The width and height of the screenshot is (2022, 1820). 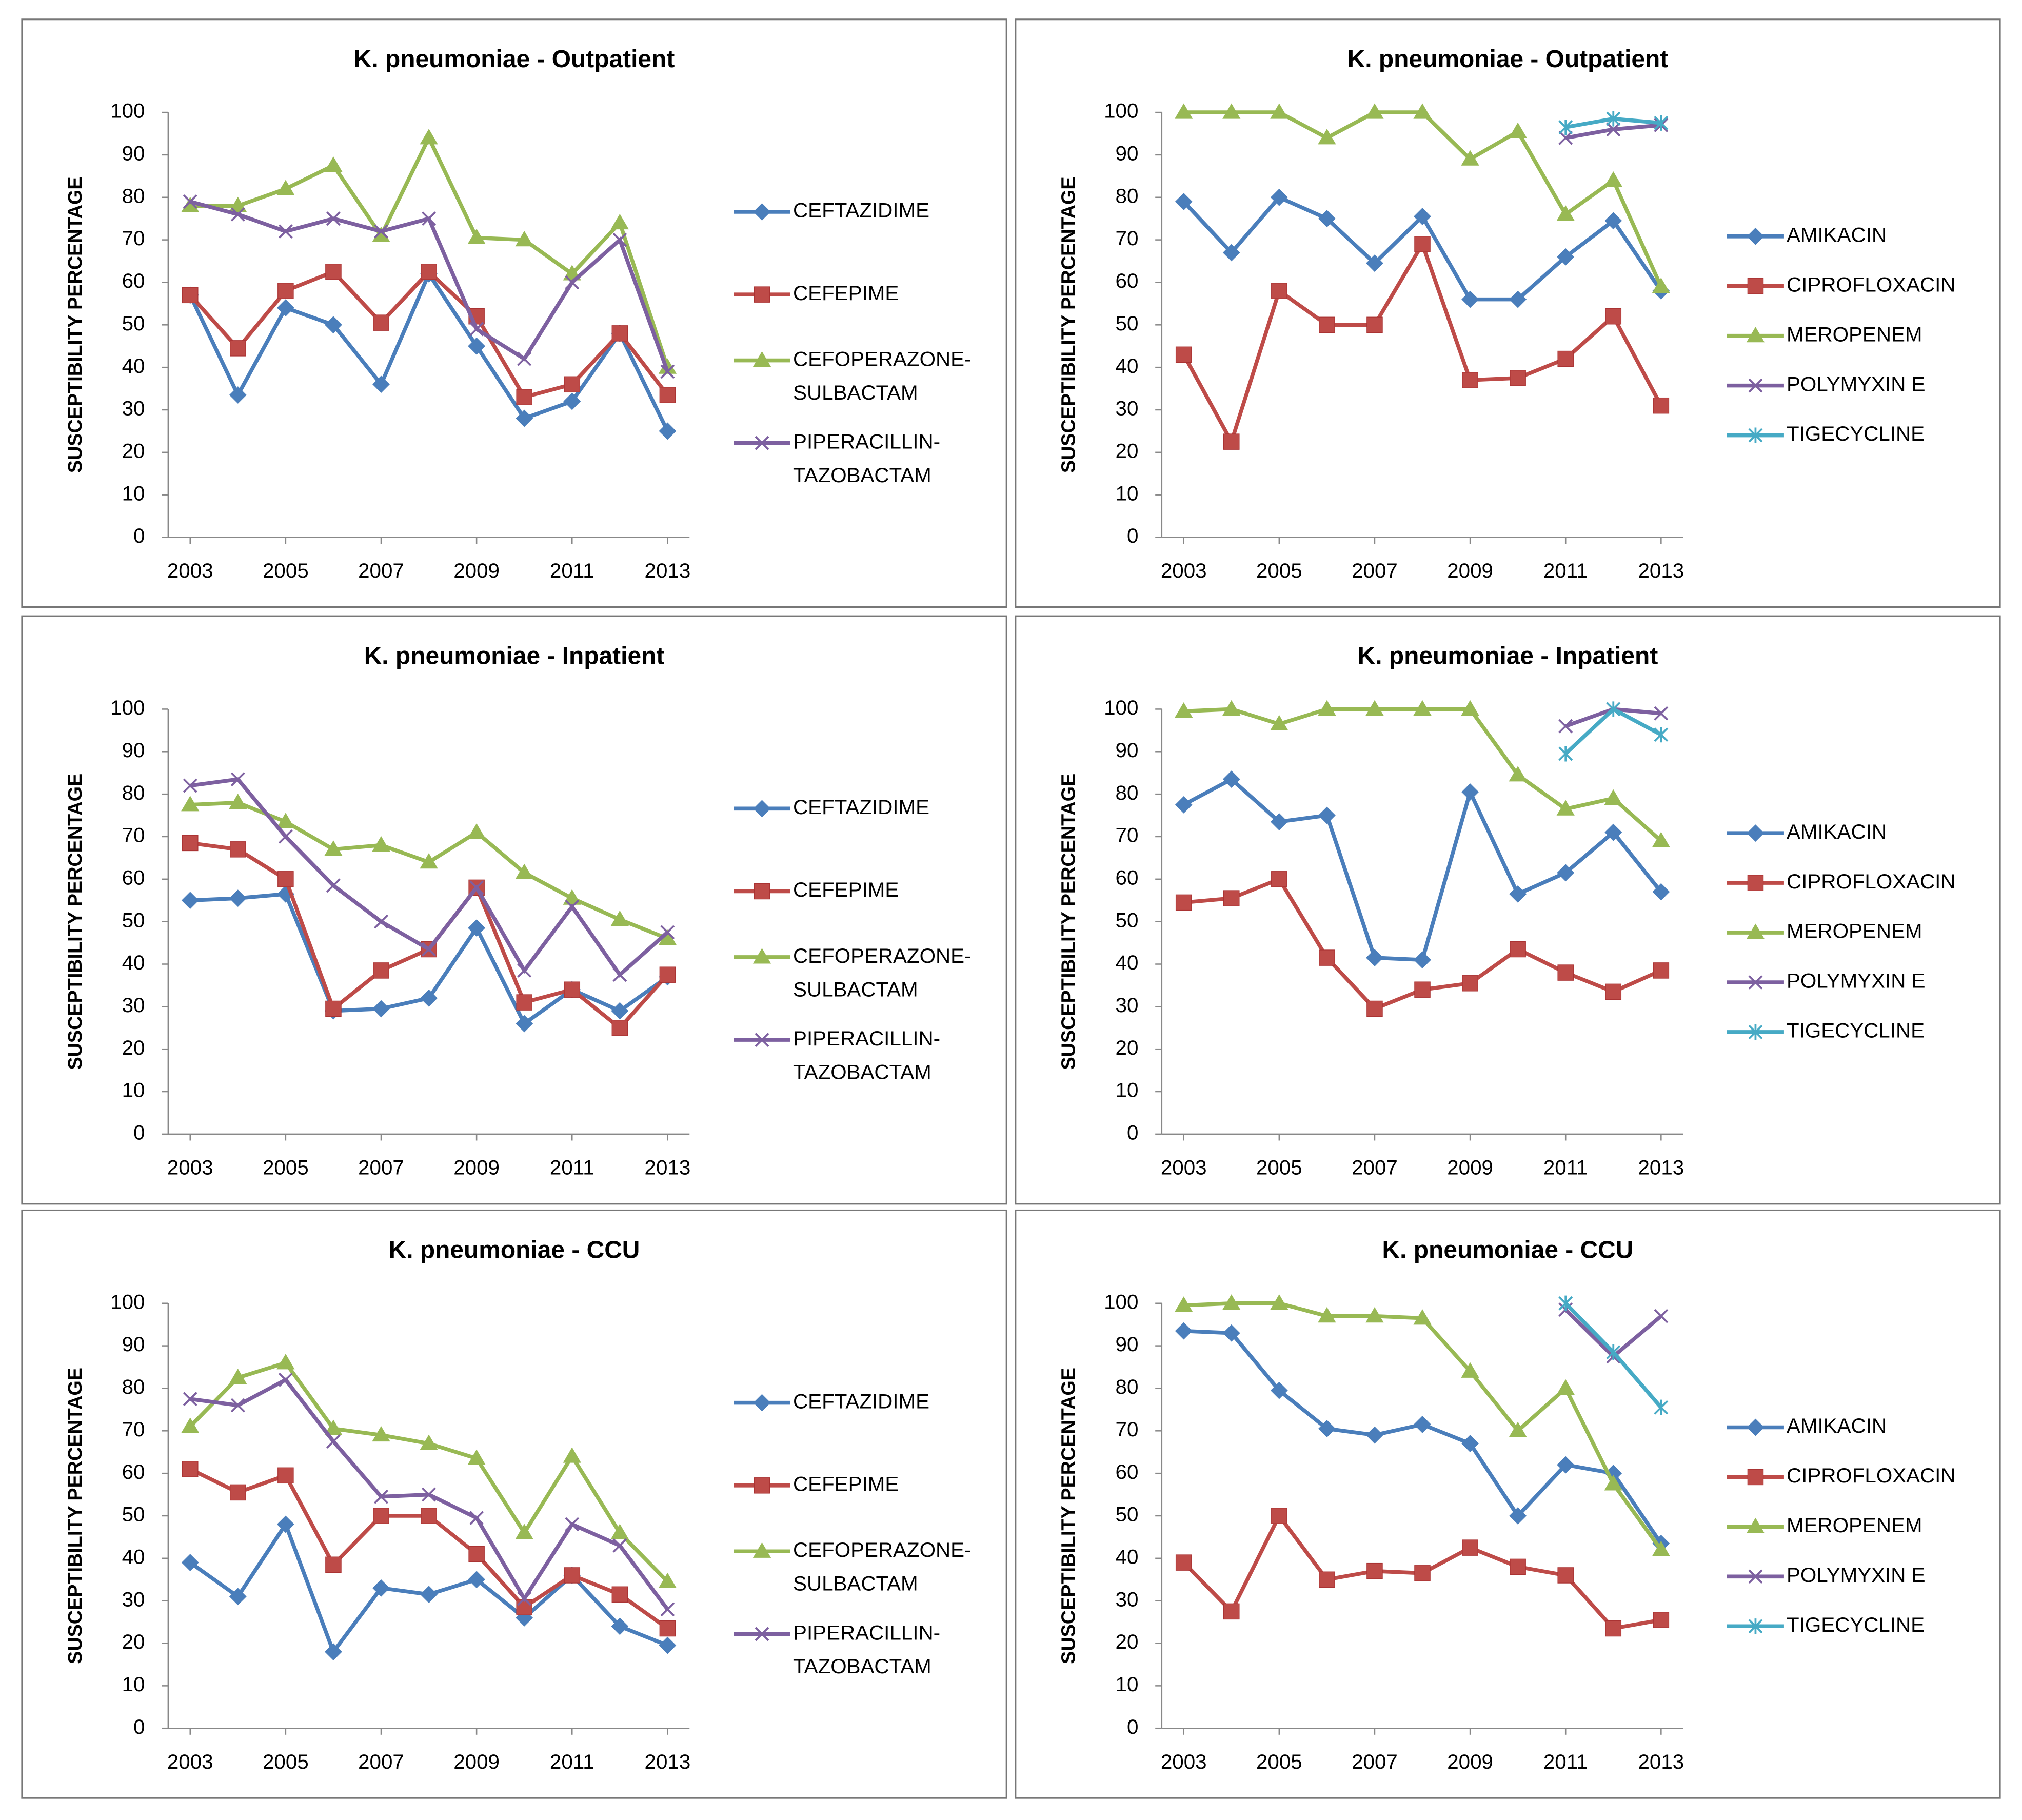 What do you see at coordinates (1127, 962) in the screenshot?
I see `y-tick-label: 40` at bounding box center [1127, 962].